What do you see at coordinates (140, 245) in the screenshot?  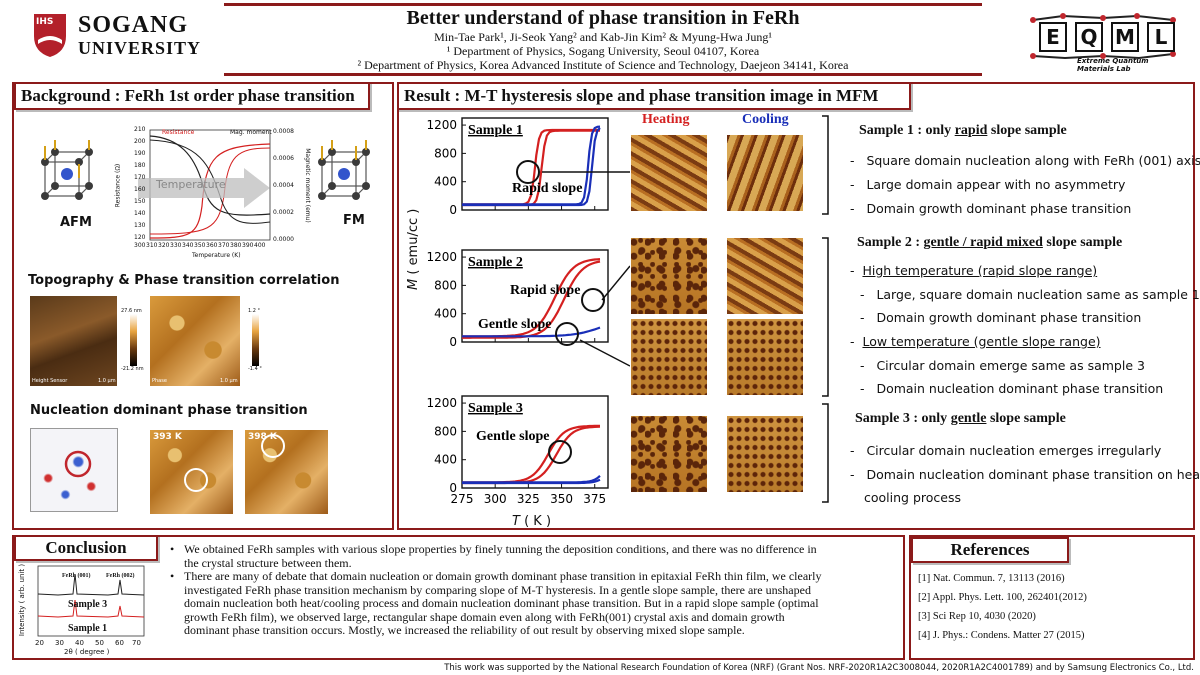 I see `rt-x-tick: 300` at bounding box center [140, 245].